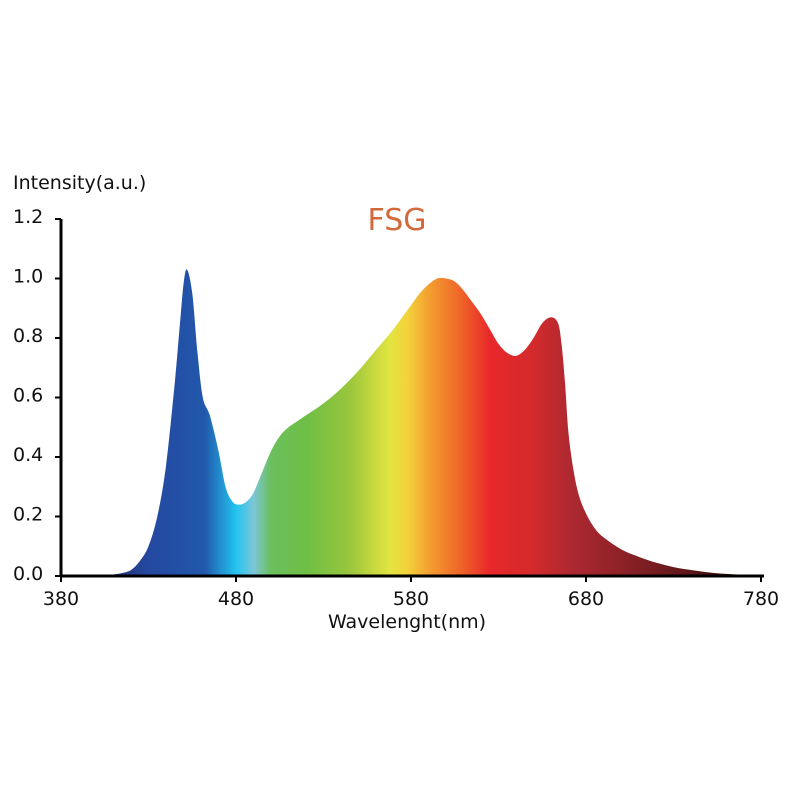 Image resolution: width=800 pixels, height=800 pixels. Describe the element at coordinates (761, 599) in the screenshot. I see `x-tick-label: 780` at that location.